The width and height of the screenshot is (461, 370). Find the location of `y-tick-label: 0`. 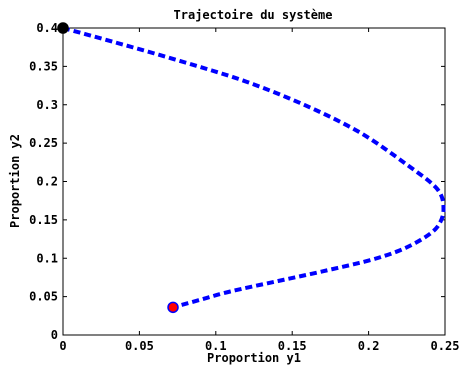

y-tick-label: 0 is located at coordinates (54, 335).